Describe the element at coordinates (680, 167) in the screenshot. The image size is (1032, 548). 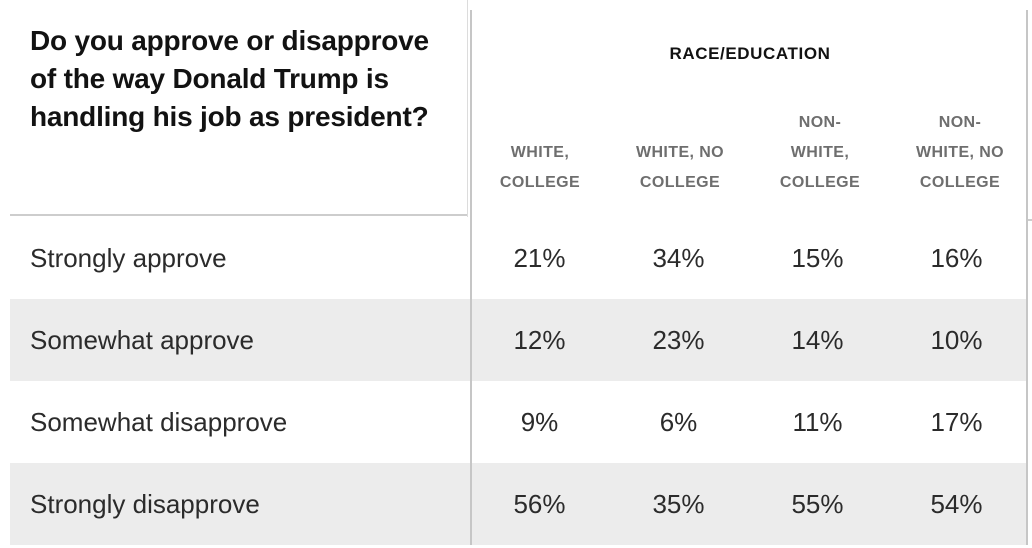
I see `column-header-white-no-college: WHITE, NO COLLEGE` at that location.